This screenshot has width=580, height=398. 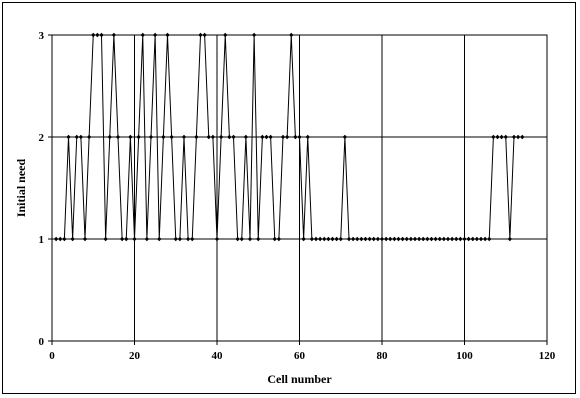 I want to click on x-tick-label: 60, so click(x=300, y=356).